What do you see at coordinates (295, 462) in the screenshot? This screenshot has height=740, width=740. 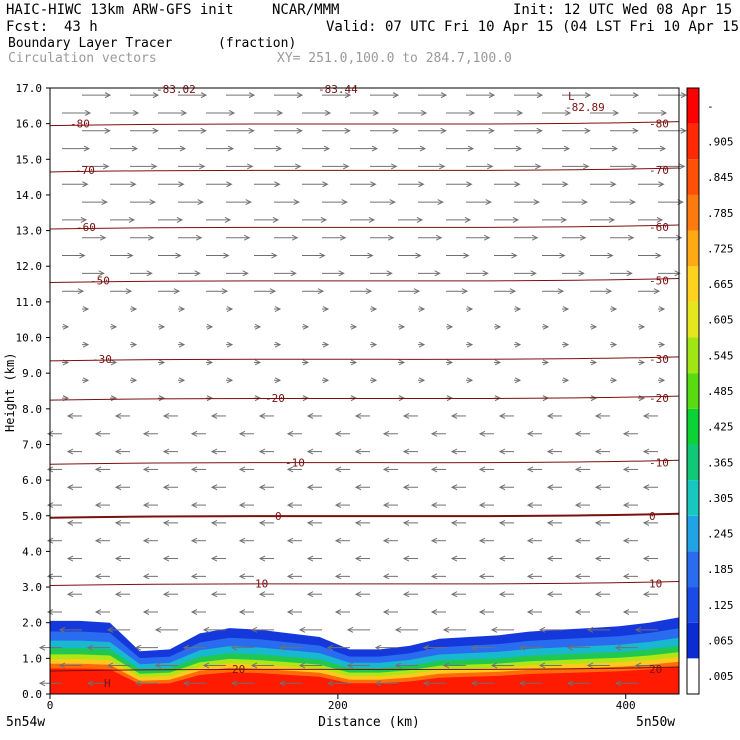 I see `contour-label: -10` at bounding box center [295, 462].